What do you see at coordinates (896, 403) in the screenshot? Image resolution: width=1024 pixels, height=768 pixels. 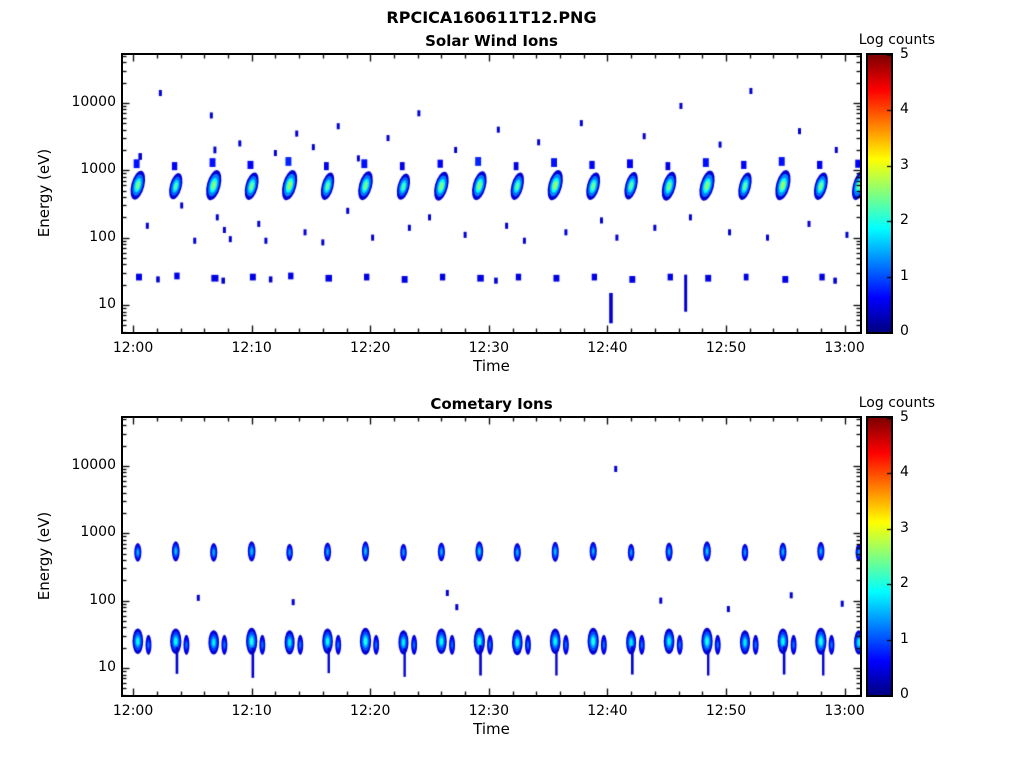 I see `colorbar-label-cometary: Log counts` at bounding box center [896, 403].